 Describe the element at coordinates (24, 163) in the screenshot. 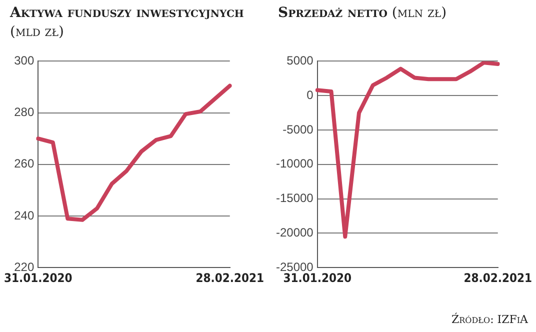

I see `y-tick-label: 260` at that location.